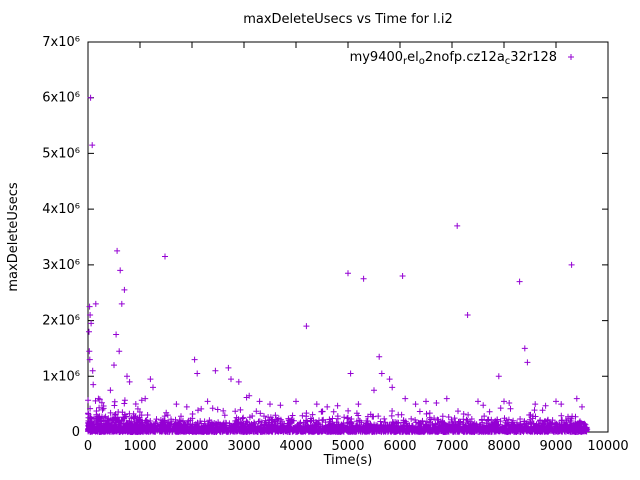 The height and width of the screenshot is (480, 640). I want to click on x-axis-label: Time(s), so click(348, 460).